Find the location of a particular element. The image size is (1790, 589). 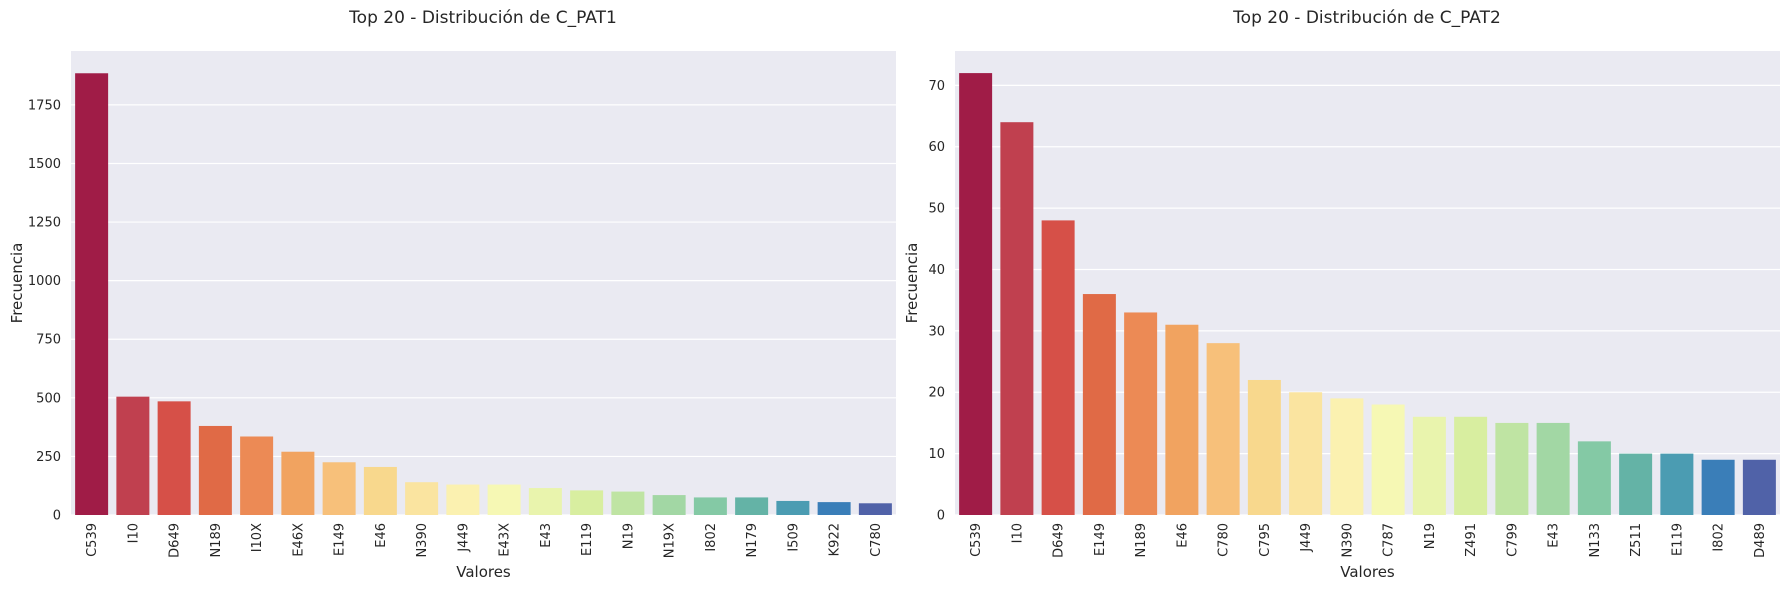

y-tick-label: 1000 is located at coordinates (44, 281).